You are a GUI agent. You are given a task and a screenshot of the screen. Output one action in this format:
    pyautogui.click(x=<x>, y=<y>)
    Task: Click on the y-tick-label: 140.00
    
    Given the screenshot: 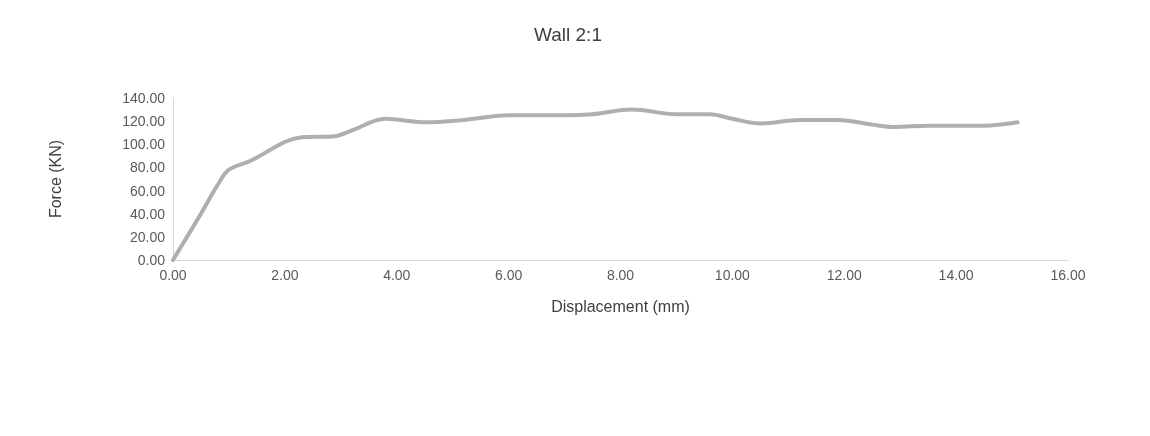 What is the action you would take?
    pyautogui.click(x=144, y=98)
    